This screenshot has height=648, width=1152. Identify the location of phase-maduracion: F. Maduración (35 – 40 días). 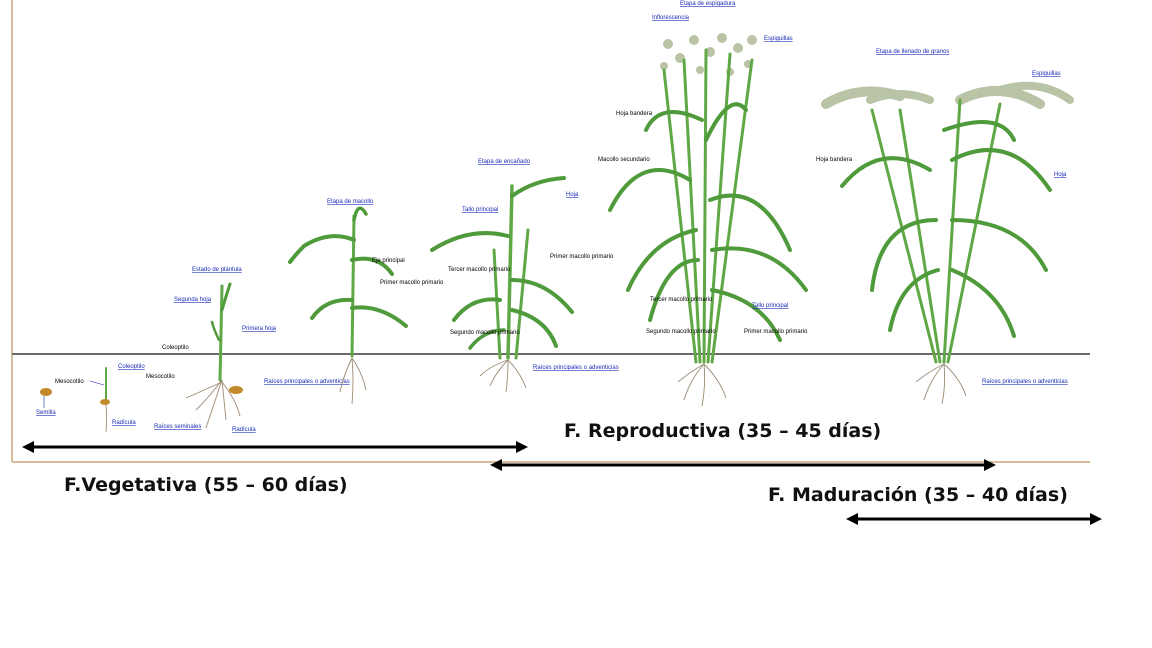
(918, 495).